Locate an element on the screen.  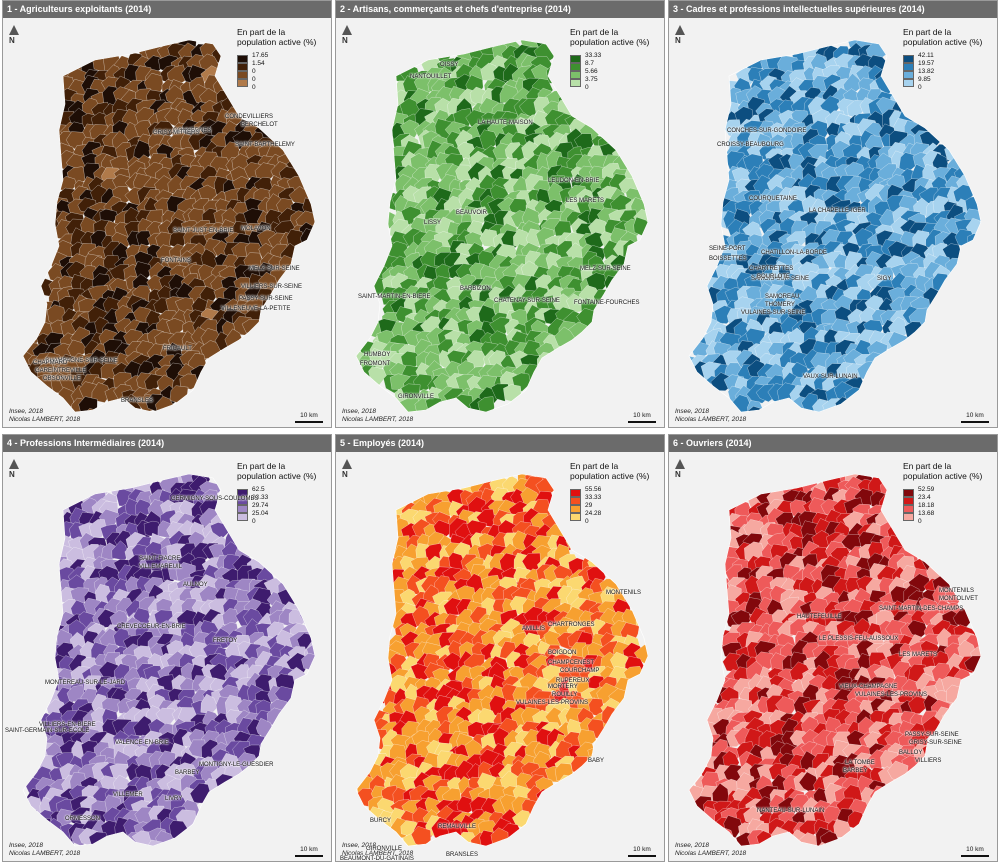
commune-label: BERCHELOT is located at coordinates (259, 125).